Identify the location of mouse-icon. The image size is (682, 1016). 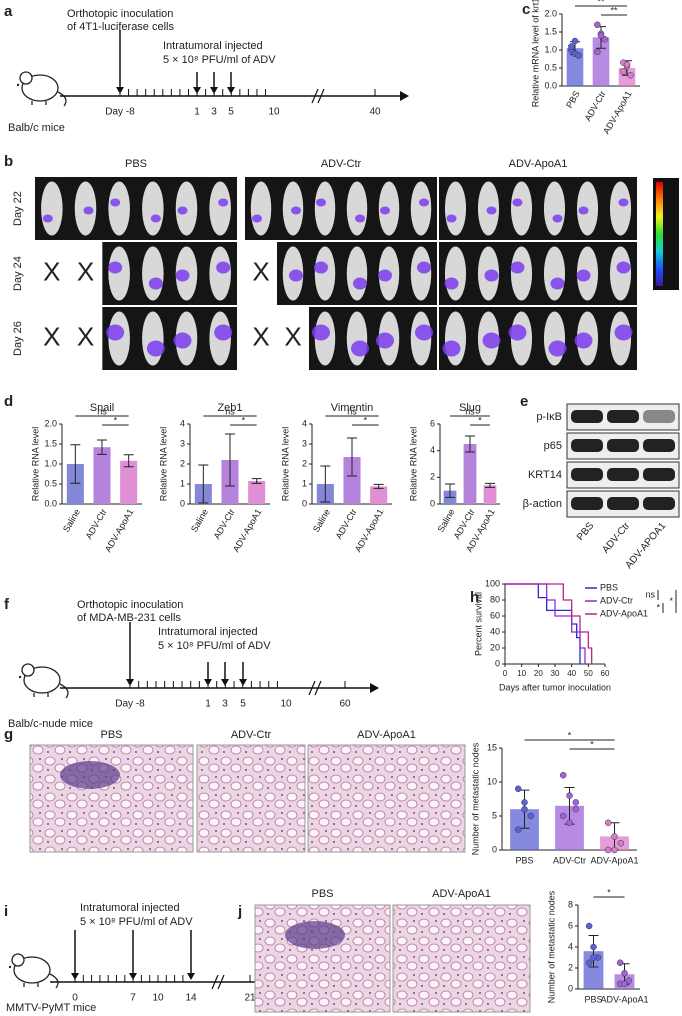
(43, 681).